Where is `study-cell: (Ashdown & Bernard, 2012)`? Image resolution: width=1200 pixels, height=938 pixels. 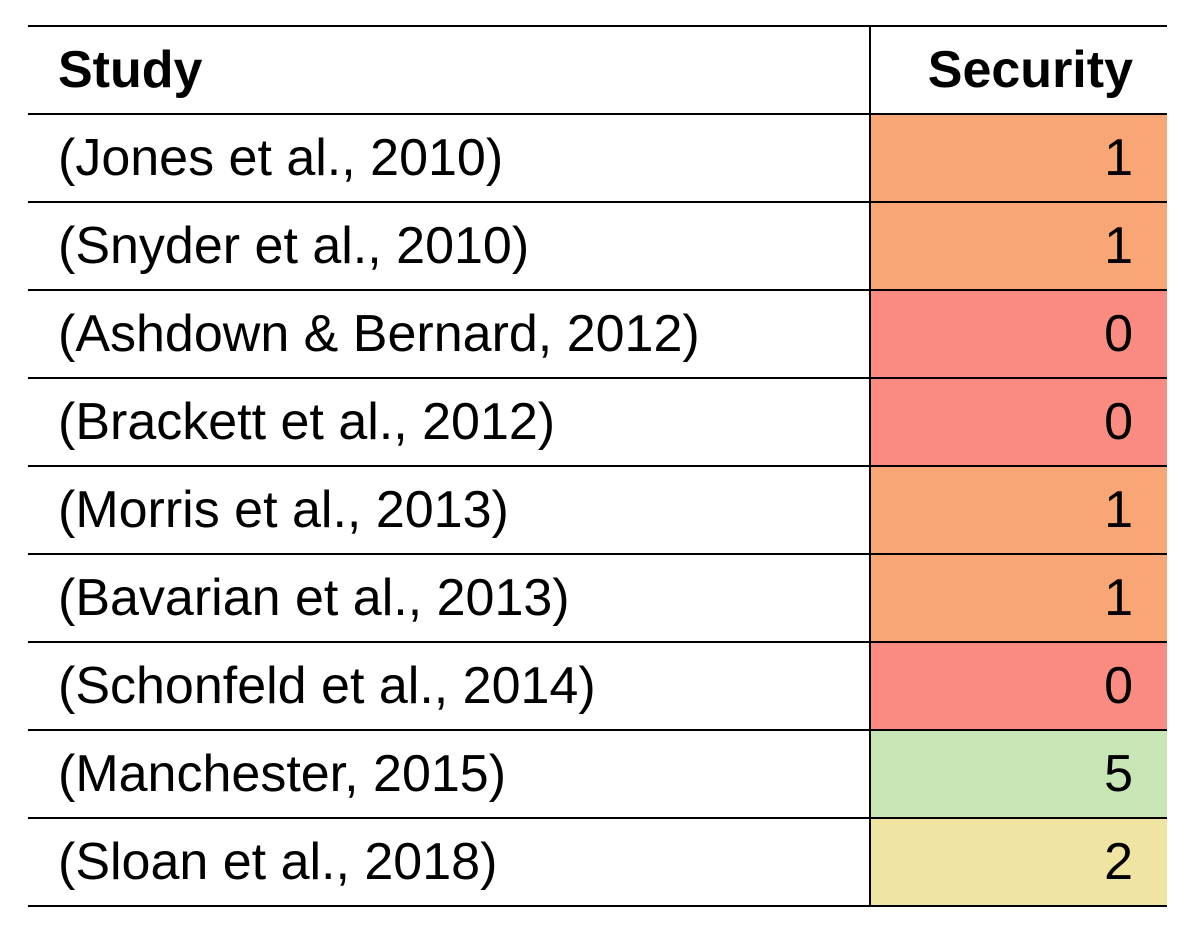 study-cell: (Ashdown & Bernard, 2012) is located at coordinates (449, 334).